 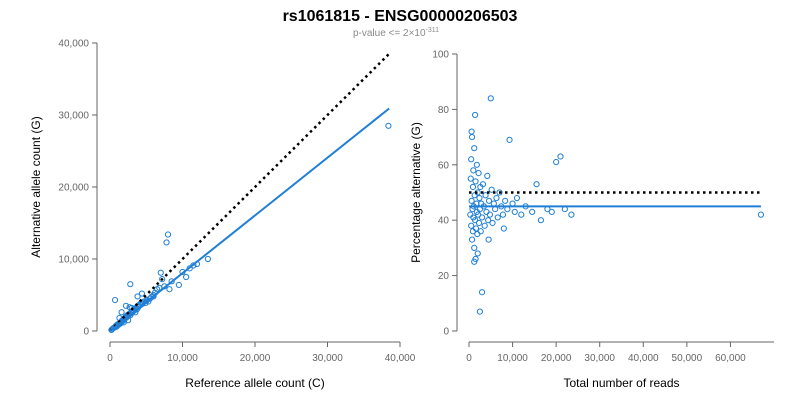 I want to click on chart-subtitle: p-value <= 2×10-311, so click(x=396, y=33).